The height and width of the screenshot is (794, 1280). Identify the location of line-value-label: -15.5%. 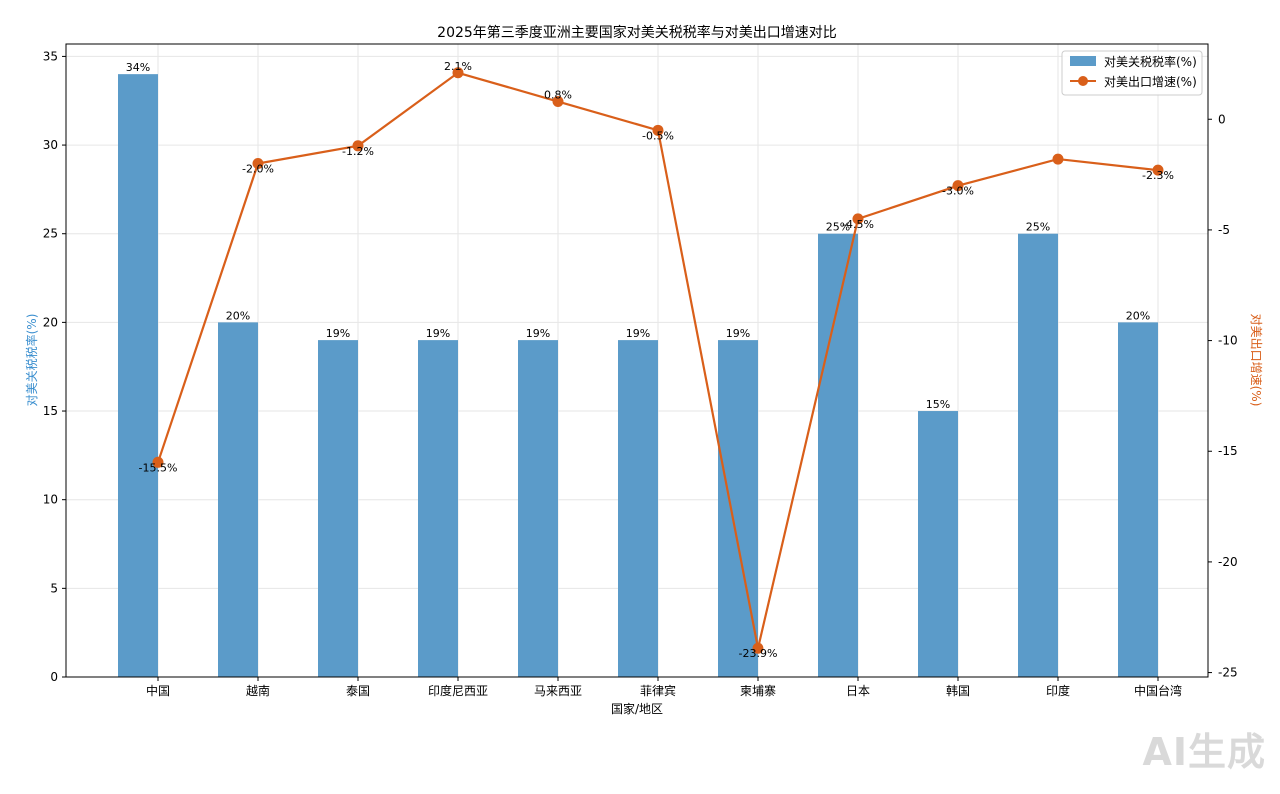
(158, 467).